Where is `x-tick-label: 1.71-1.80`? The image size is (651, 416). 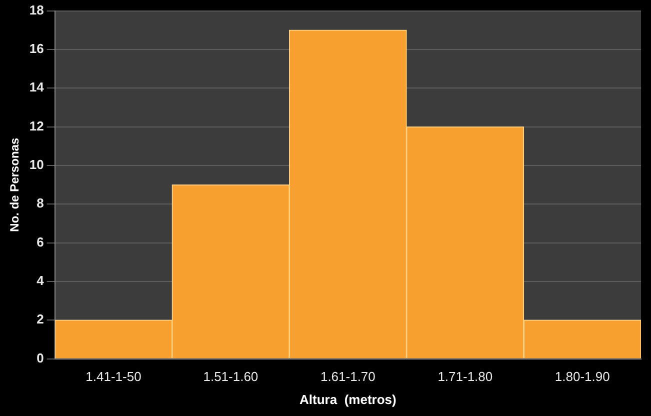 x-tick-label: 1.71-1.80 is located at coordinates (465, 376).